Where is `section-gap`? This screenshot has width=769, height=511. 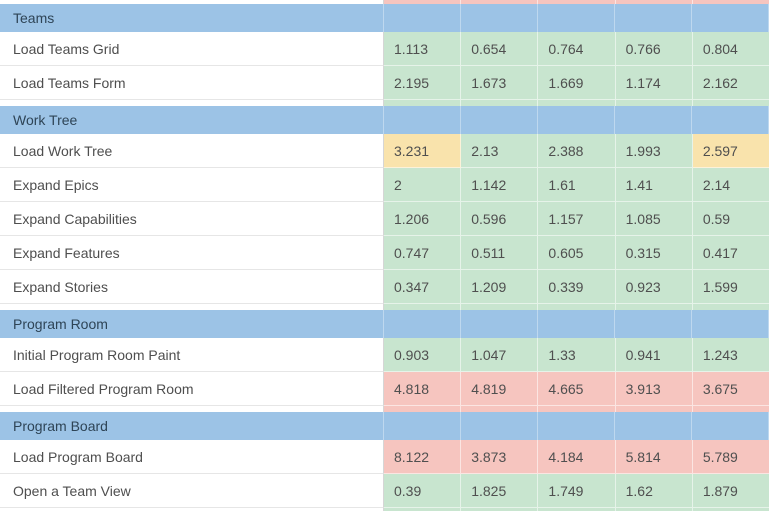 section-gap is located at coordinates (384, 307).